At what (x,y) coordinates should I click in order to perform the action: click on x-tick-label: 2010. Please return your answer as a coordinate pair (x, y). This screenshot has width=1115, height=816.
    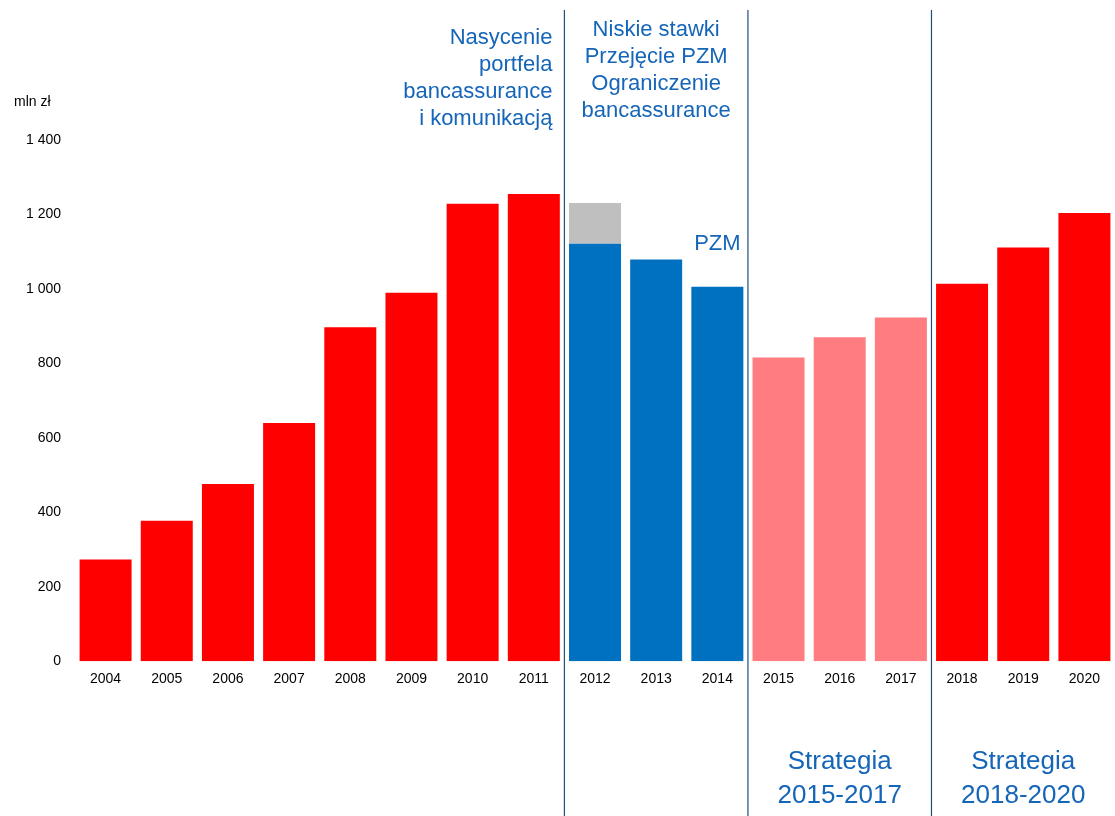
    Looking at the image, I should click on (473, 678).